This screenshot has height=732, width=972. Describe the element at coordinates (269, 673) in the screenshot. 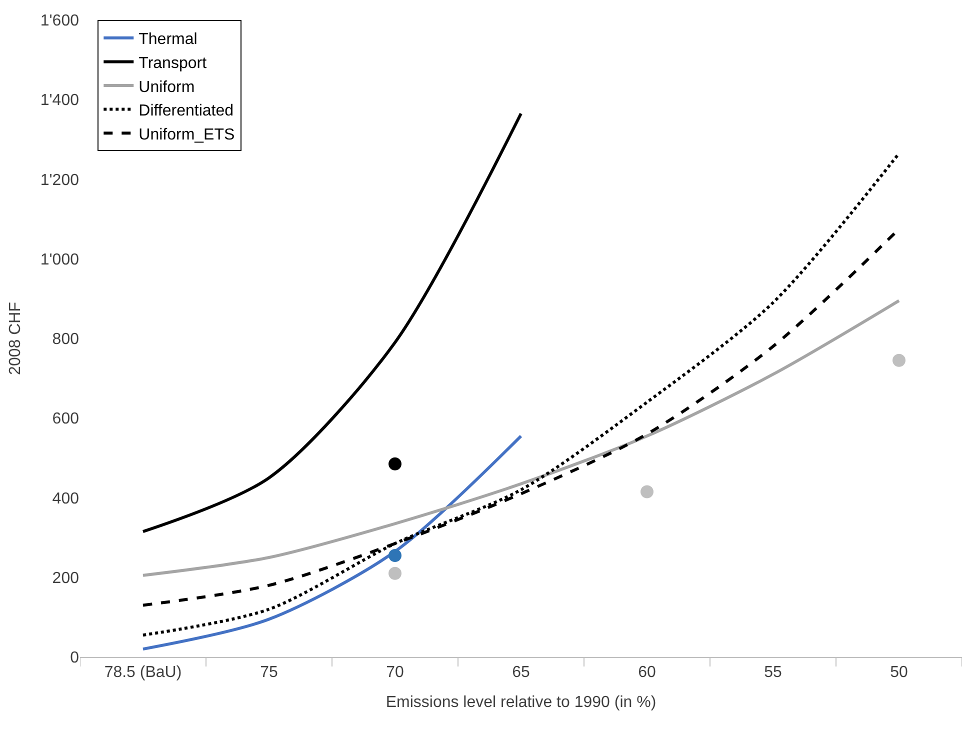

I see `x-tick-label: 75` at that location.